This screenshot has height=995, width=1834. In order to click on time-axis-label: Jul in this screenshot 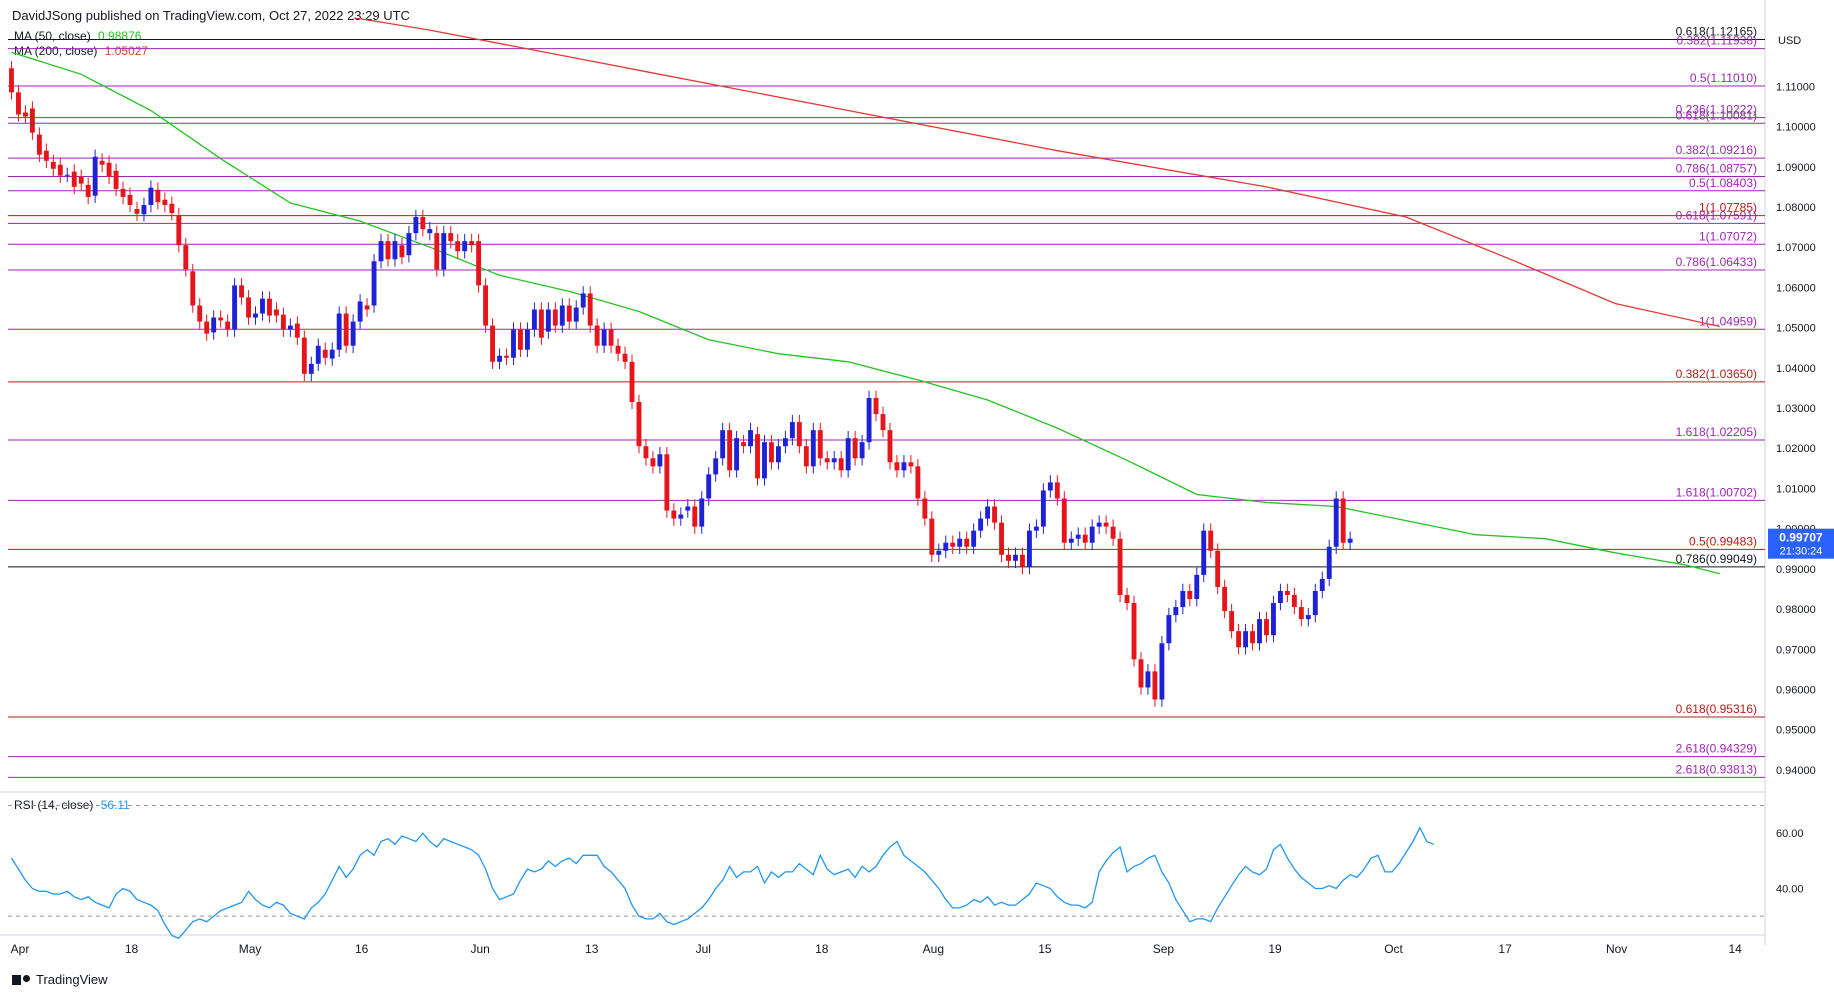, I will do `click(703, 949)`.